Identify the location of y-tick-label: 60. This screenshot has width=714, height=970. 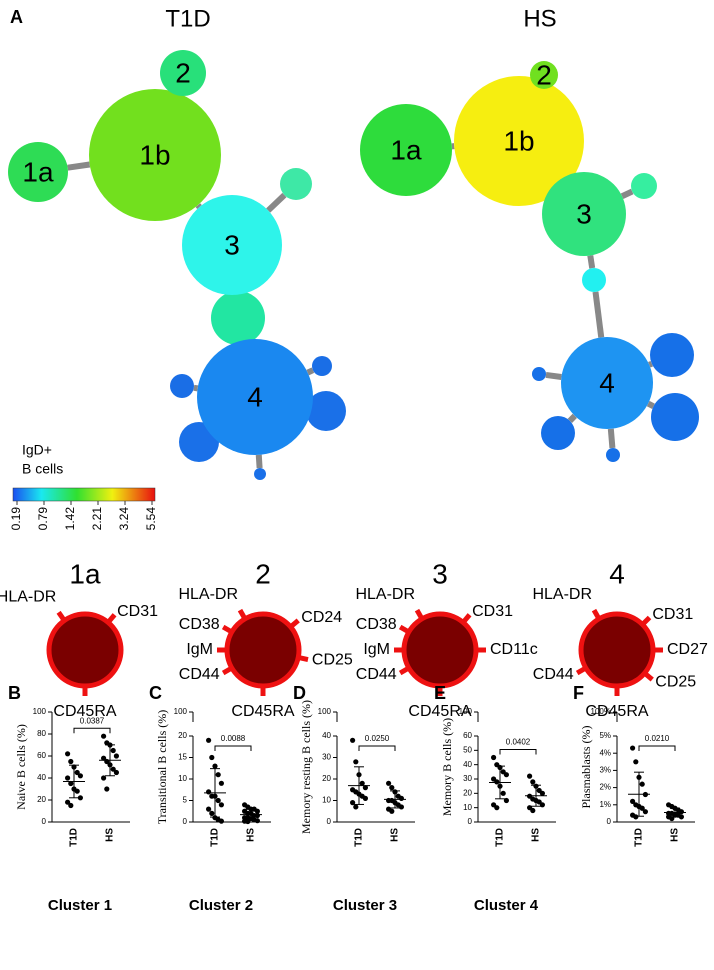
(41, 755).